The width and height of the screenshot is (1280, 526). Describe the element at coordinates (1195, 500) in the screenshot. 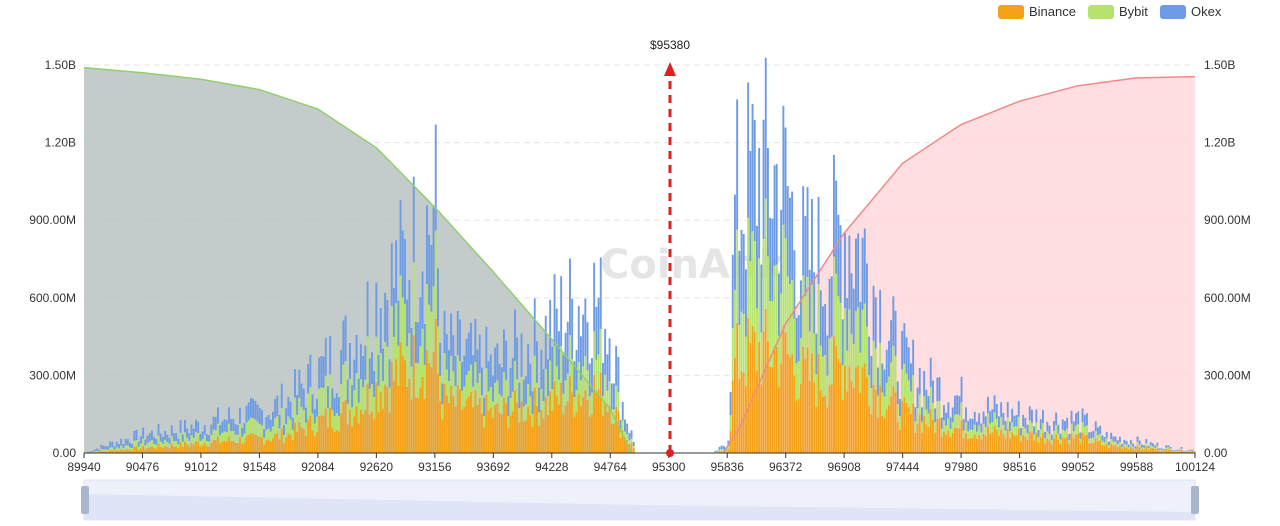

I see `zoom-slider-right-handle` at that location.